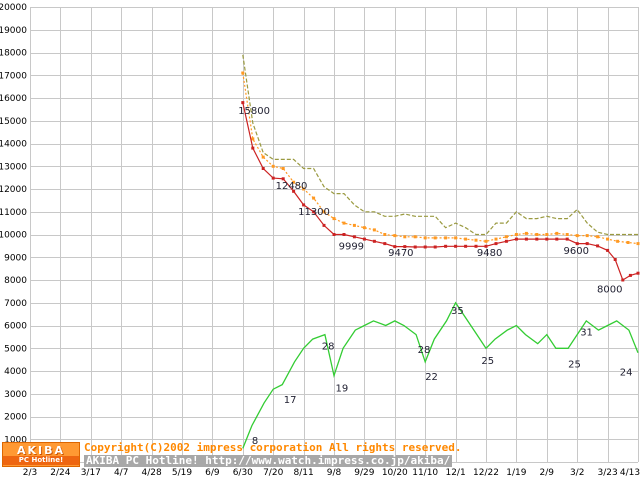  I want to click on svg-text: 11000, so click(13, 213).